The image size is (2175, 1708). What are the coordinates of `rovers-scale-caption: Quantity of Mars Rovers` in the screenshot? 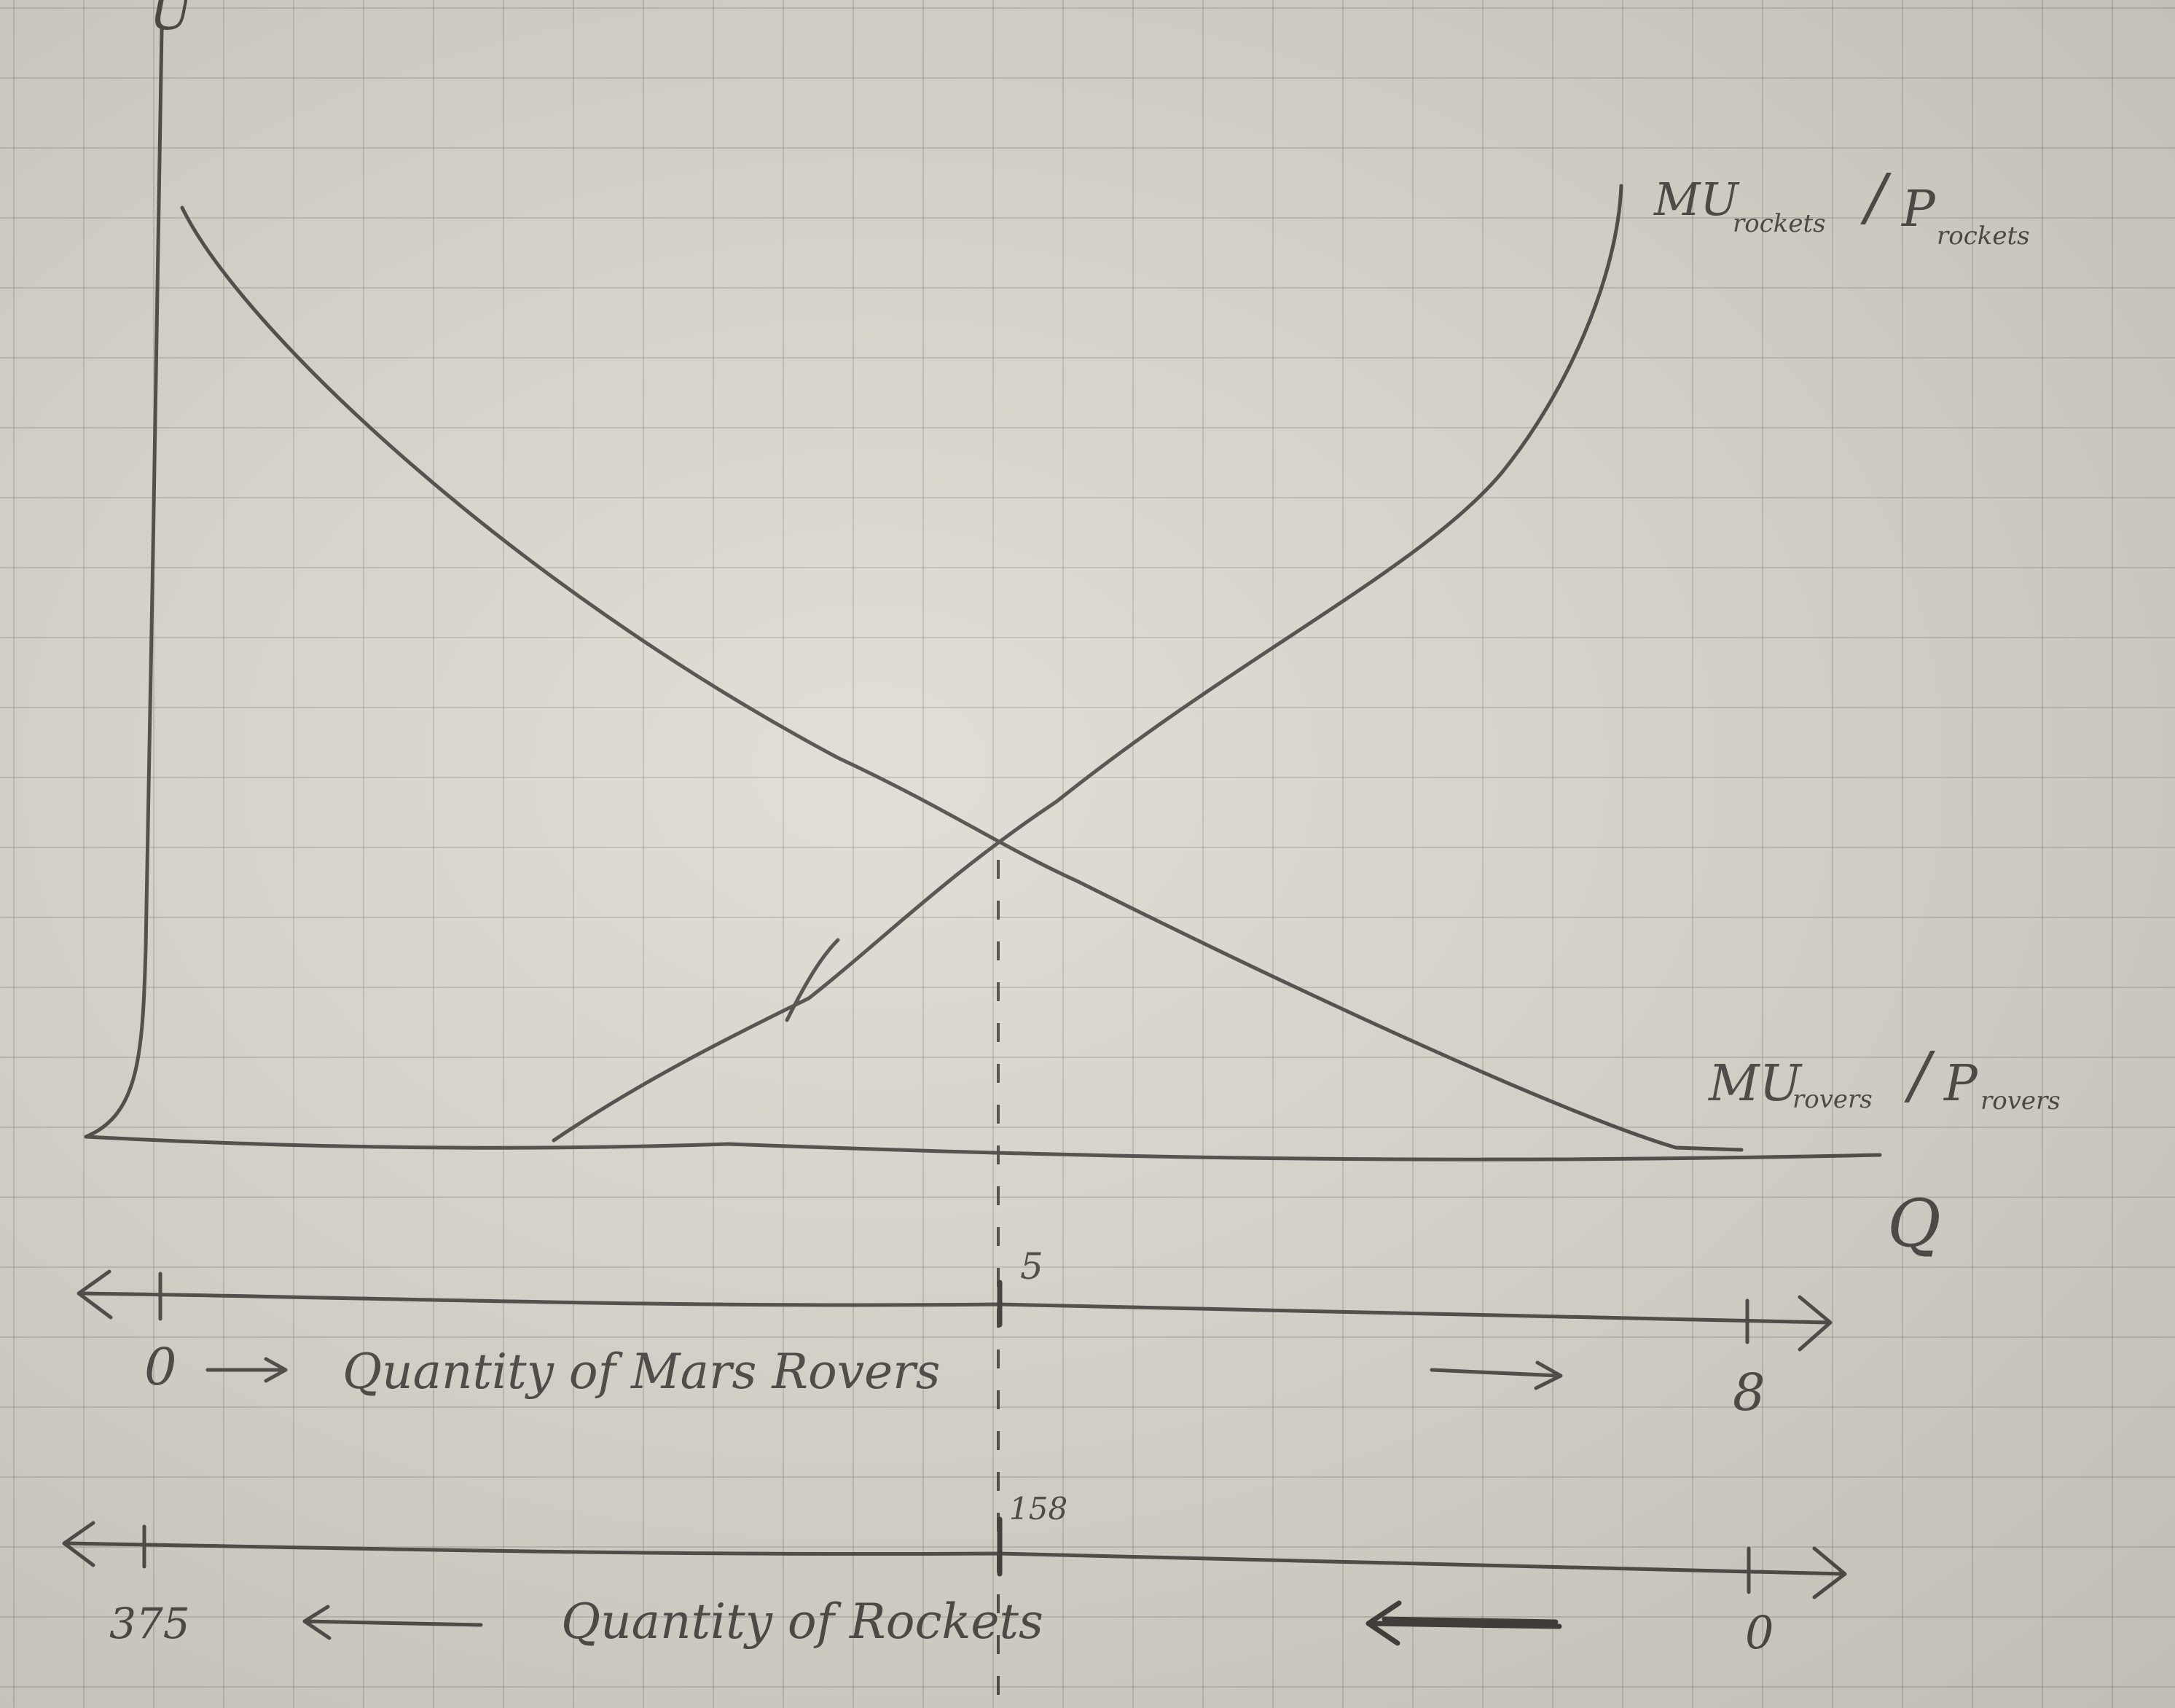 It's located at (642, 1372).